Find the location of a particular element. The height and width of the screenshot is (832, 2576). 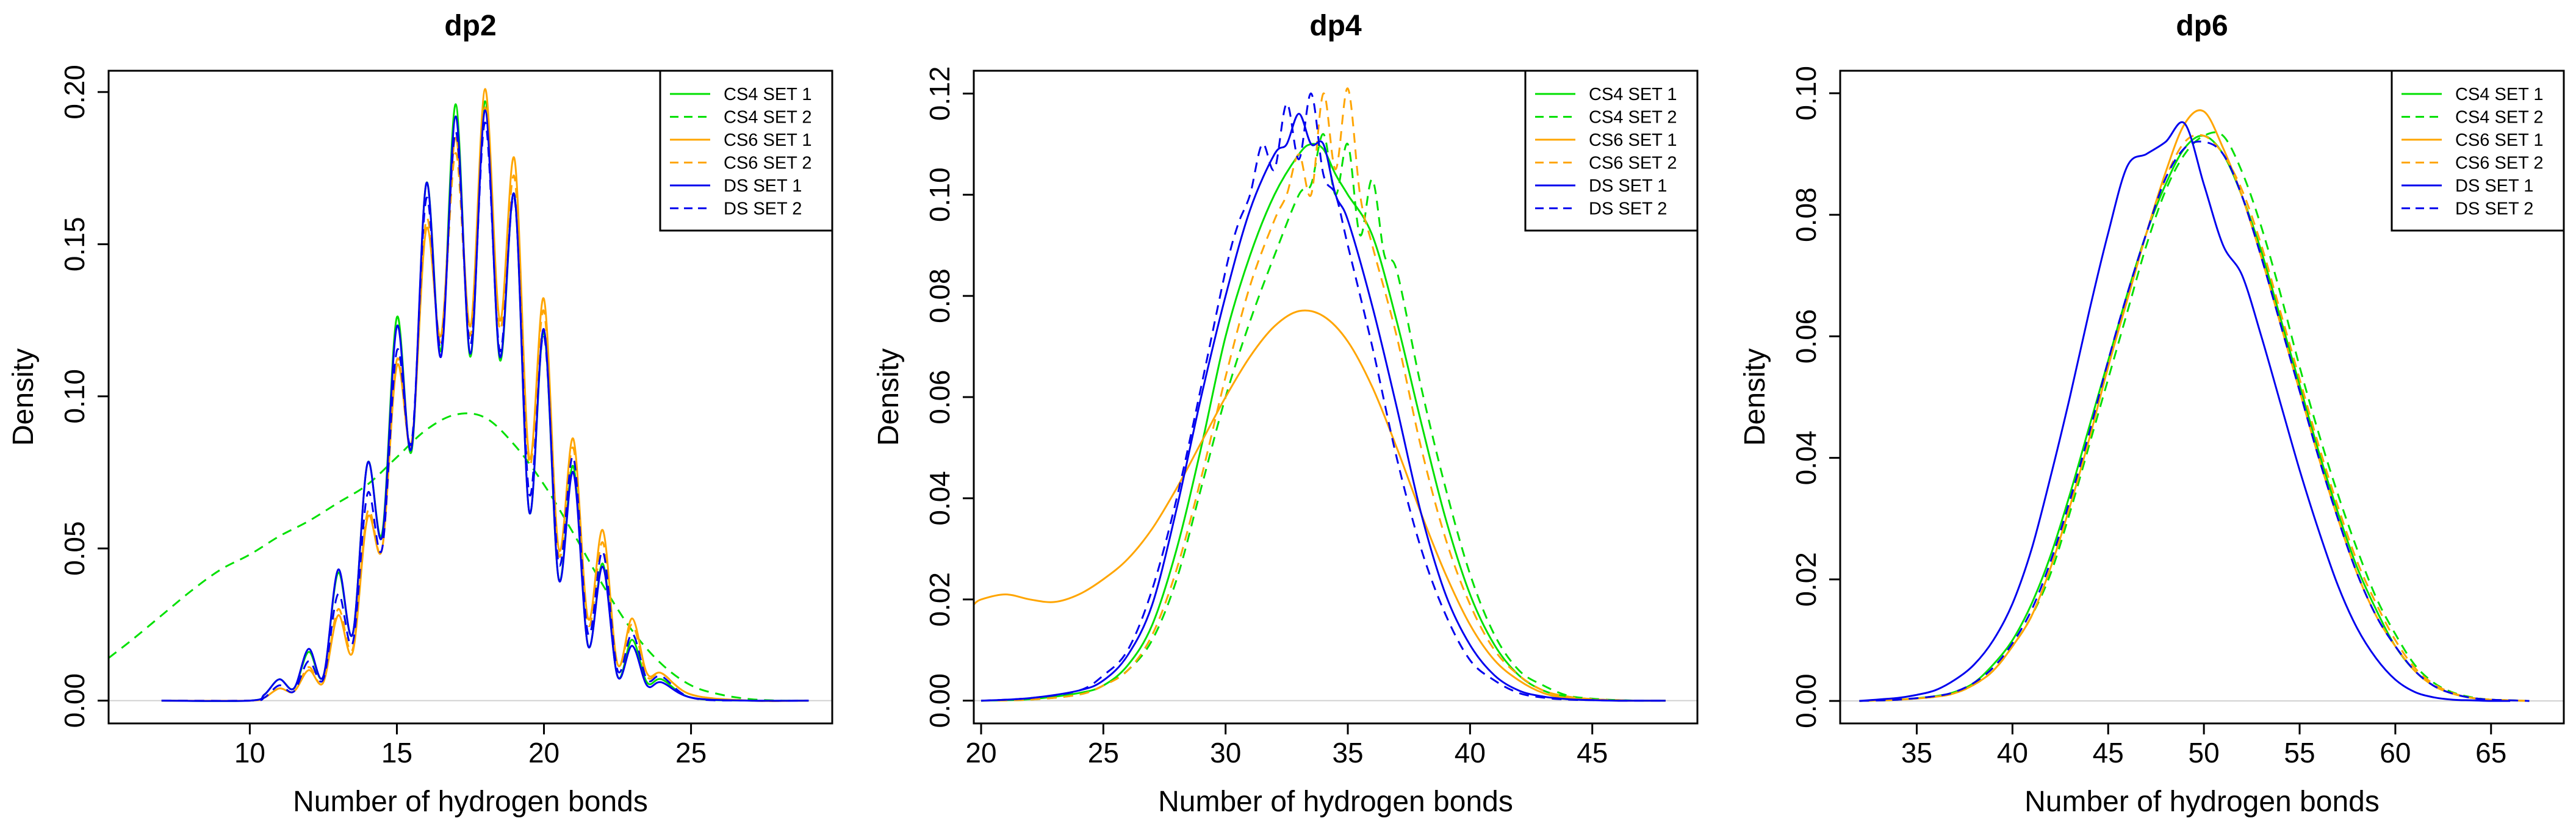

x-tick-label: 55 is located at coordinates (2299, 753).